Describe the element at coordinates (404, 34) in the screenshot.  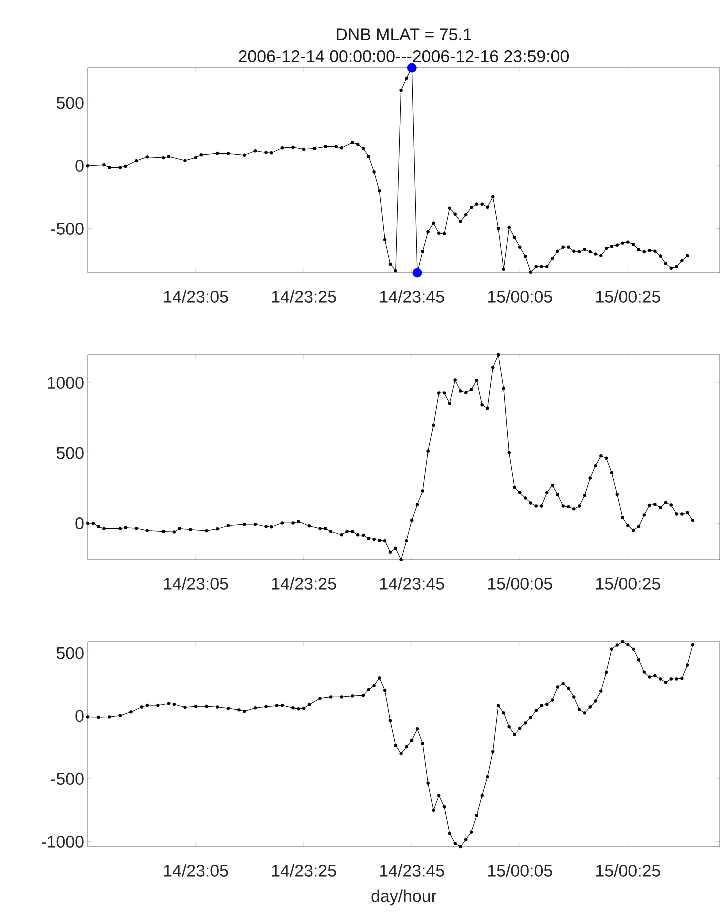
I see `chart-title: DNB MLAT = 75.1` at that location.